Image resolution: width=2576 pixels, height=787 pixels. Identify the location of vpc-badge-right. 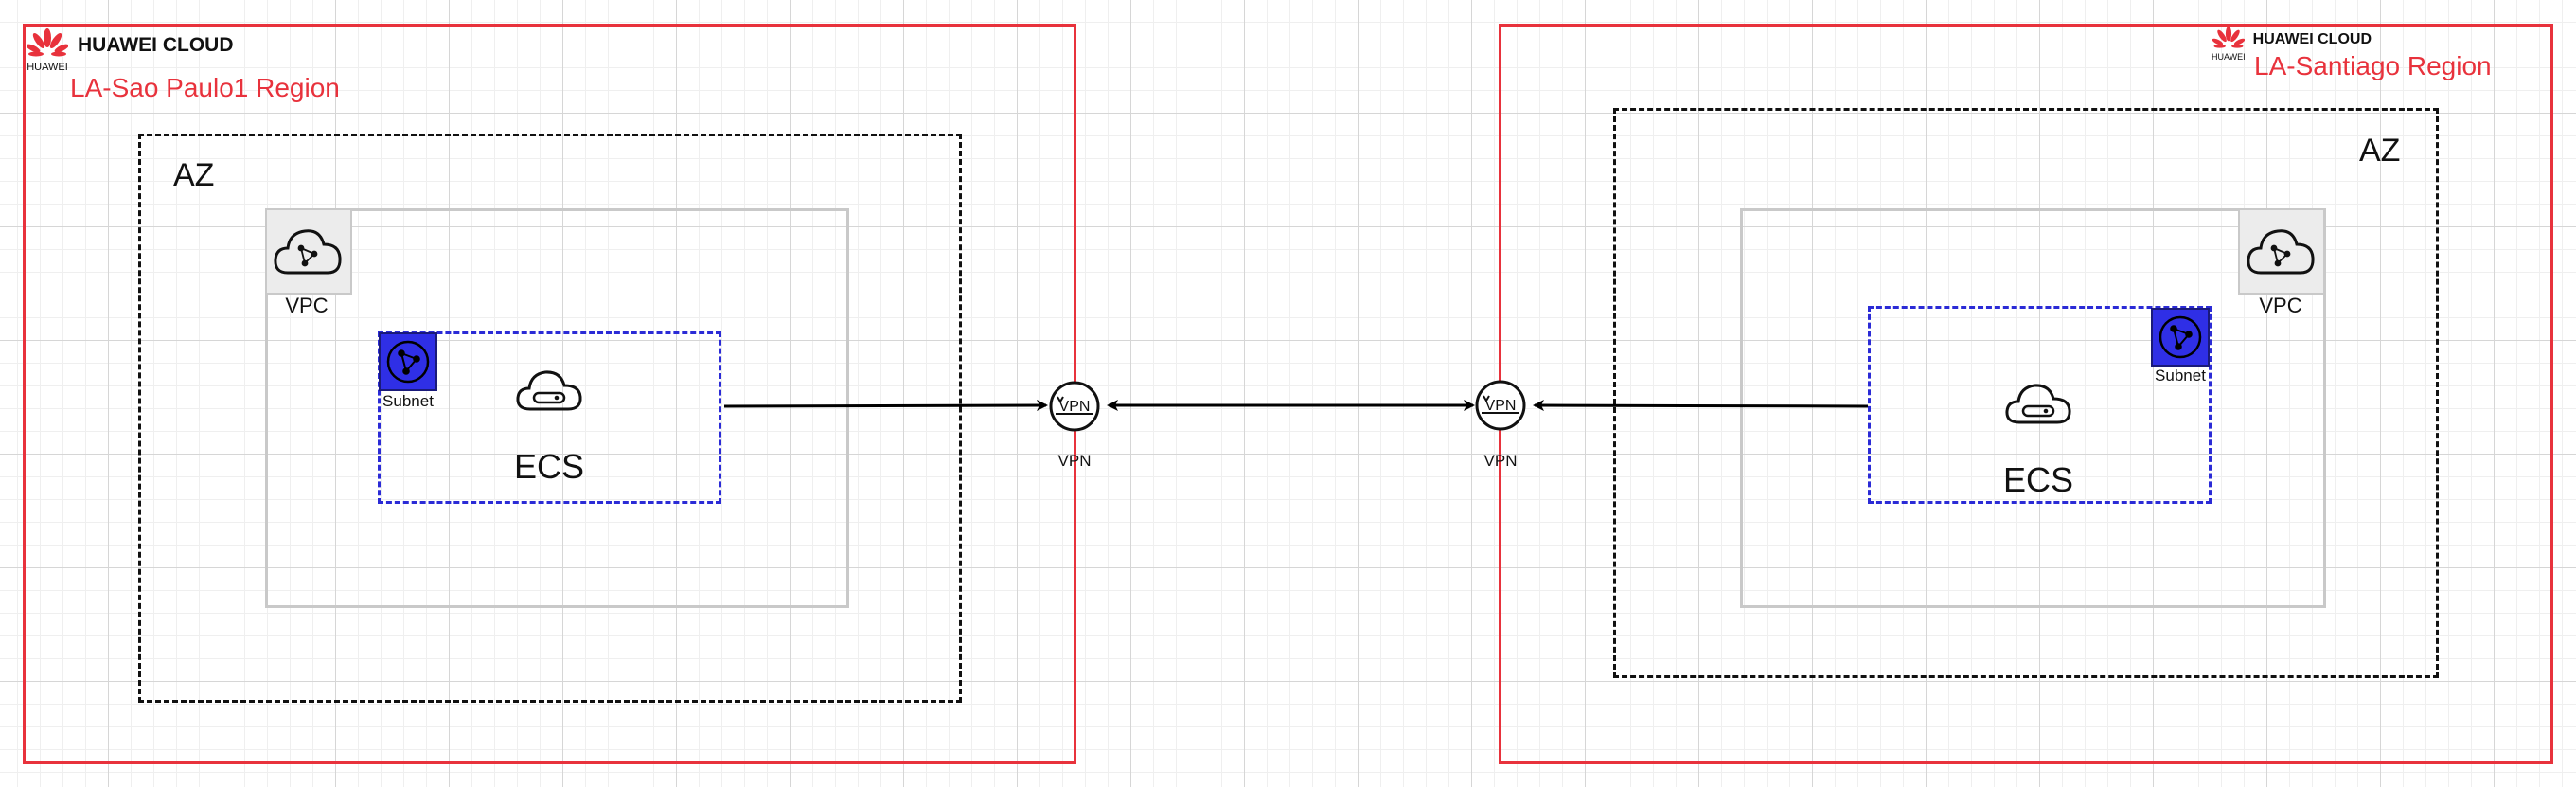
(2282, 251).